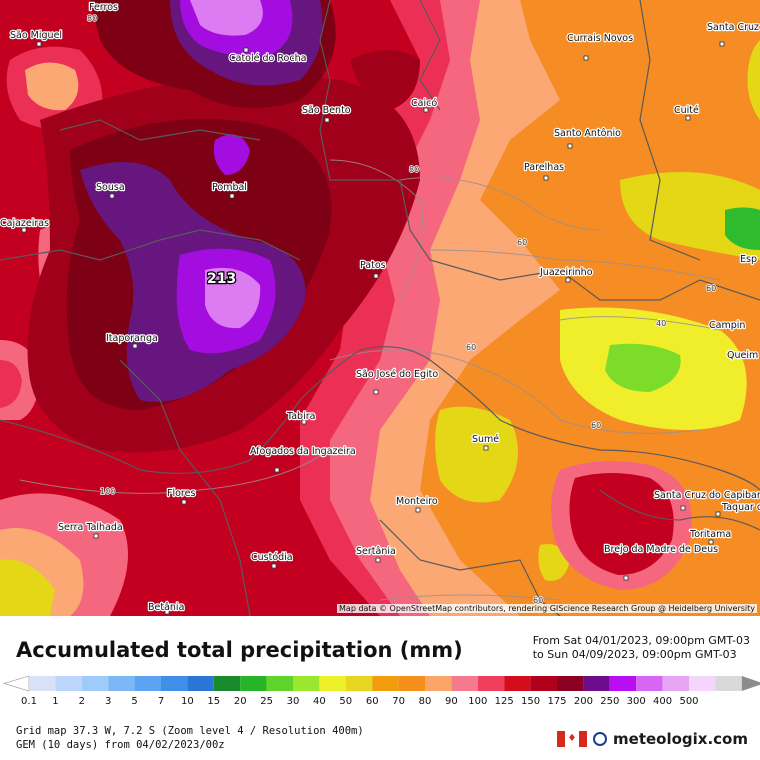 The width and height of the screenshot is (760, 760). Describe the element at coordinates (36, 35) in the screenshot. I see `place-label: São Miguel` at that location.